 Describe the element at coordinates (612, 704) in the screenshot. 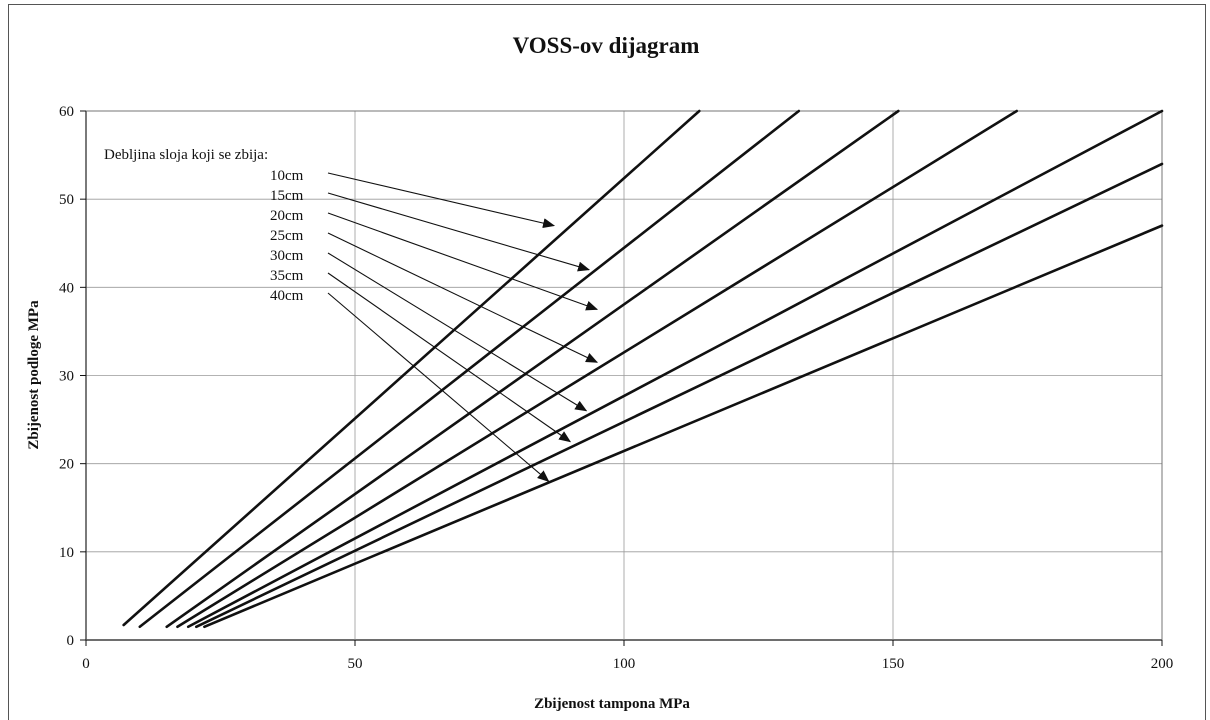

I see `x-axis-label: Zbijenost tampona MPa` at that location.